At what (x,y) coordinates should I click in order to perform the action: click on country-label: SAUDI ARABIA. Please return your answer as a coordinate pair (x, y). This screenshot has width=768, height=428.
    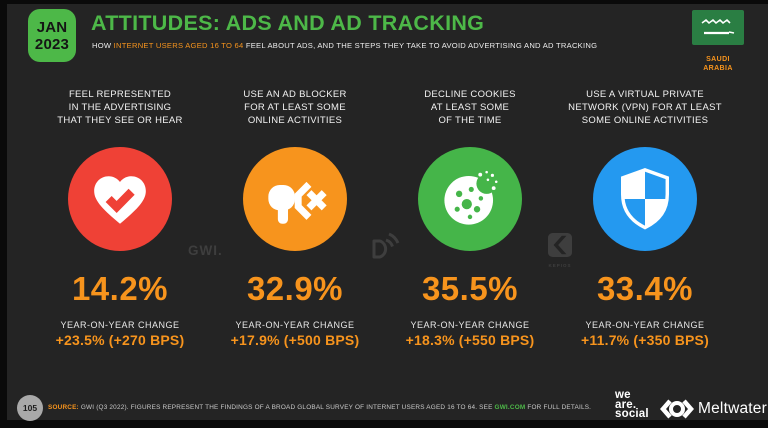
    Looking at the image, I should click on (718, 64).